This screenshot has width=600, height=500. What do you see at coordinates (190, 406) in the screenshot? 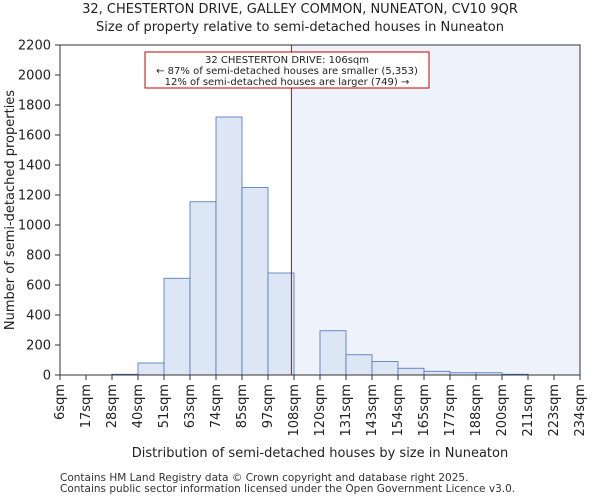
I see `x-tick-label: 63sqm` at bounding box center [190, 406].